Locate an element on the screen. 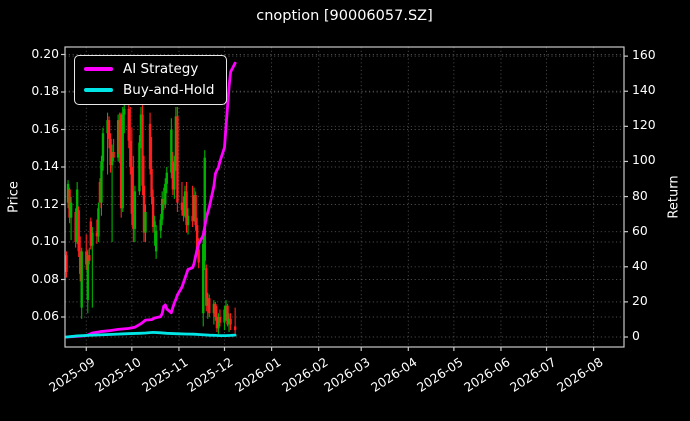 This screenshot has width=690, height=421. price-tick-label: 0.14 is located at coordinates (45, 165).